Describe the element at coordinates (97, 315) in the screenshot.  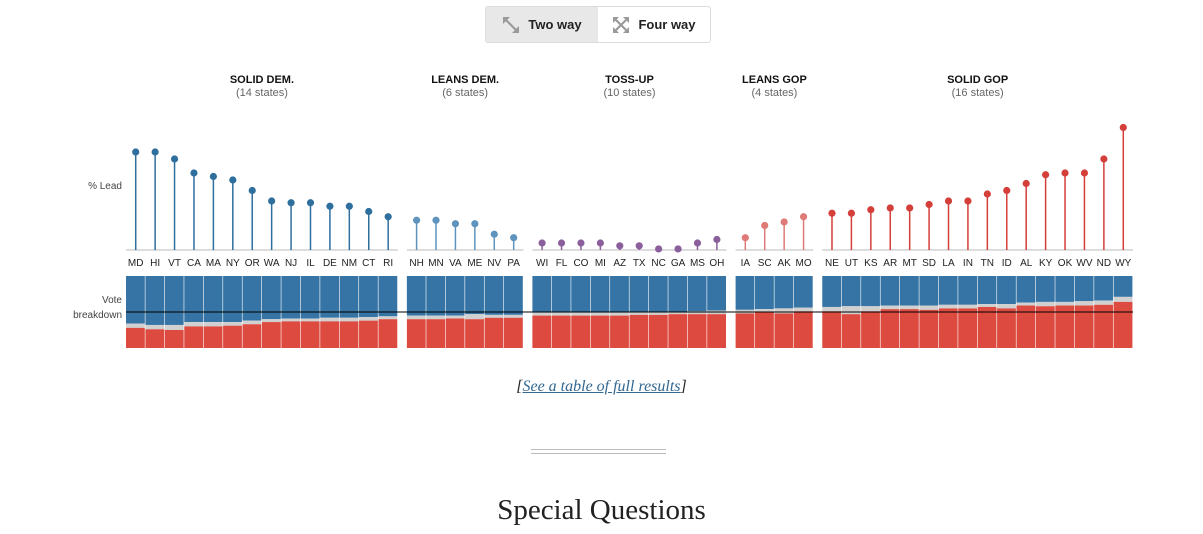
I see `vote-breakdown-label-line2: breakdown` at that location.